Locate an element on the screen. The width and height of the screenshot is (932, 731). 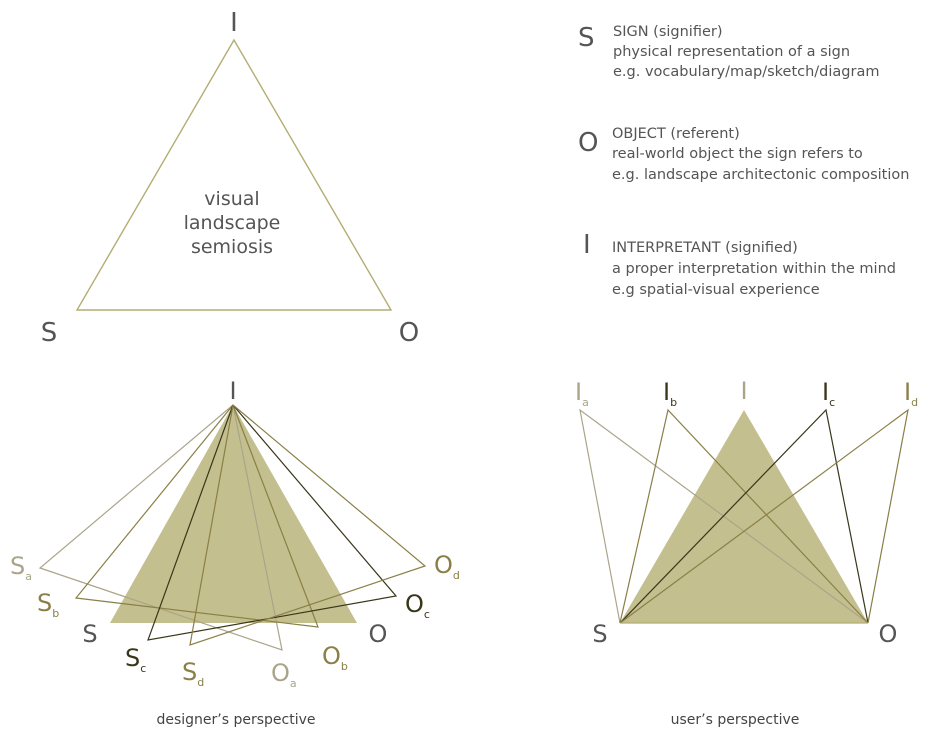
legend-title-o: OBJECT (referent) is located at coordinates (676, 134).